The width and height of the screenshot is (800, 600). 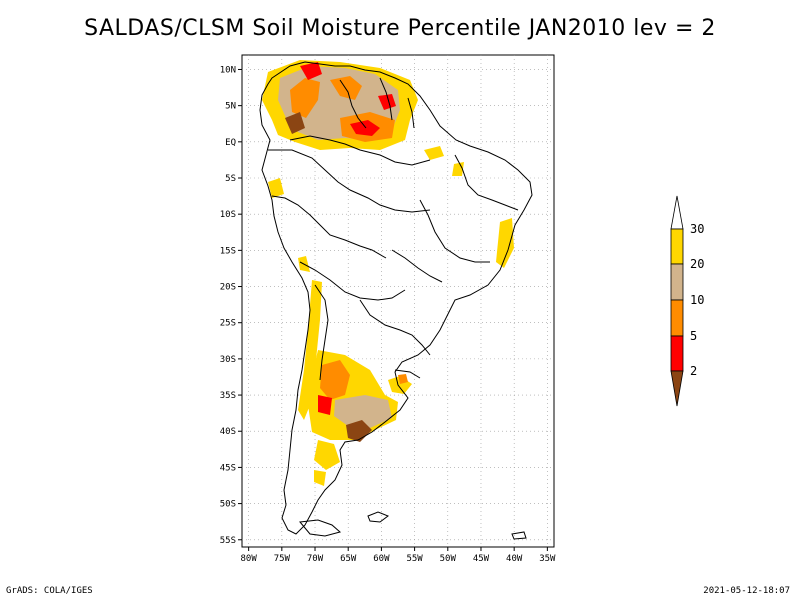 What do you see at coordinates (228, 324) in the screenshot?
I see `lat-tick-label: 25S` at bounding box center [228, 324].